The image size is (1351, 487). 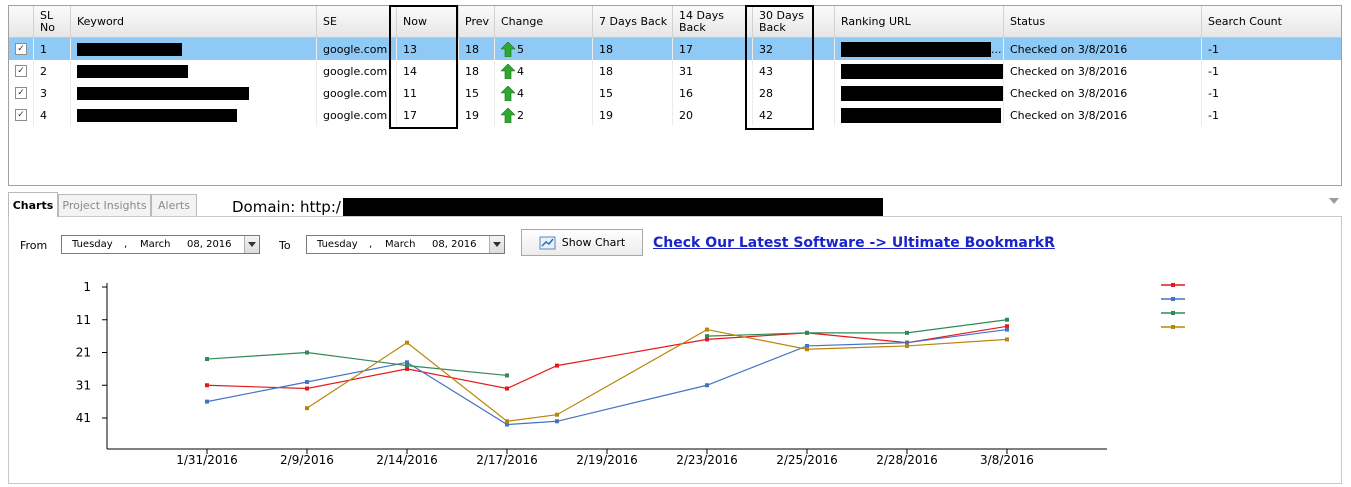 What do you see at coordinates (104, 205) in the screenshot?
I see `tab-project-insights: Project Insights` at bounding box center [104, 205].